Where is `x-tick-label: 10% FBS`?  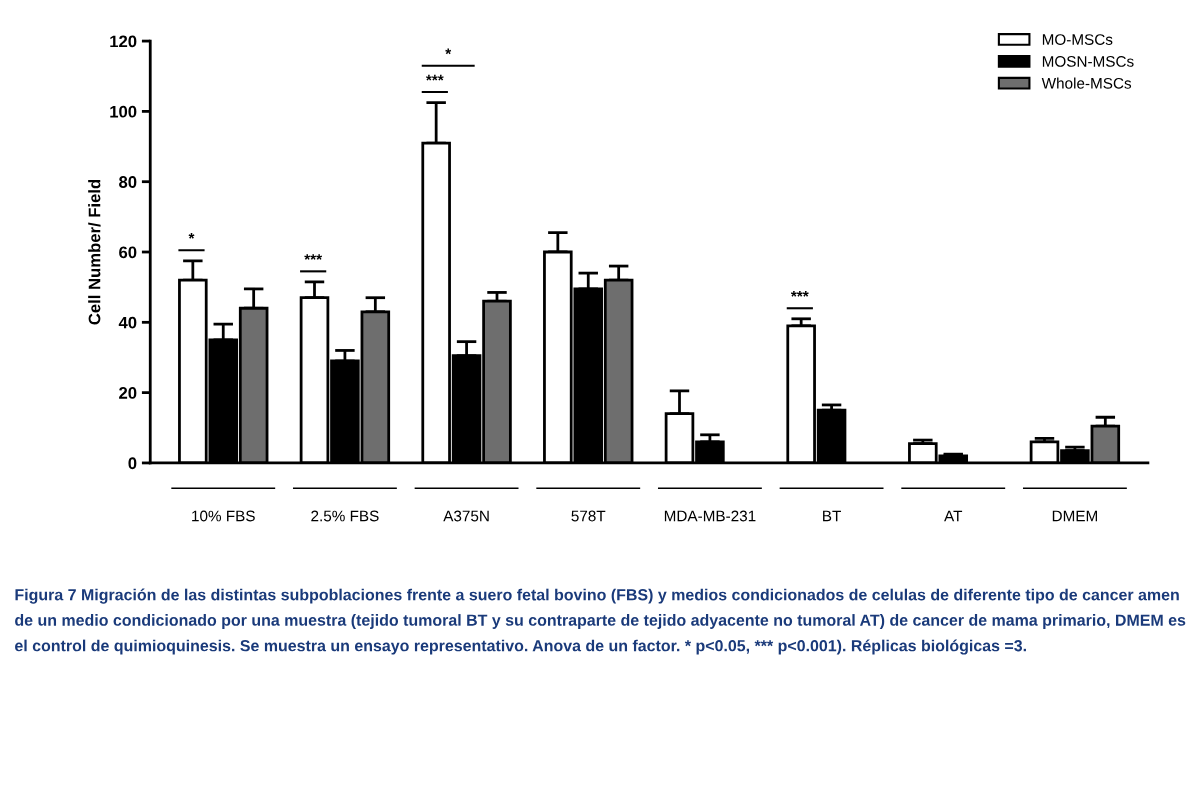 x-tick-label: 10% FBS is located at coordinates (223, 516).